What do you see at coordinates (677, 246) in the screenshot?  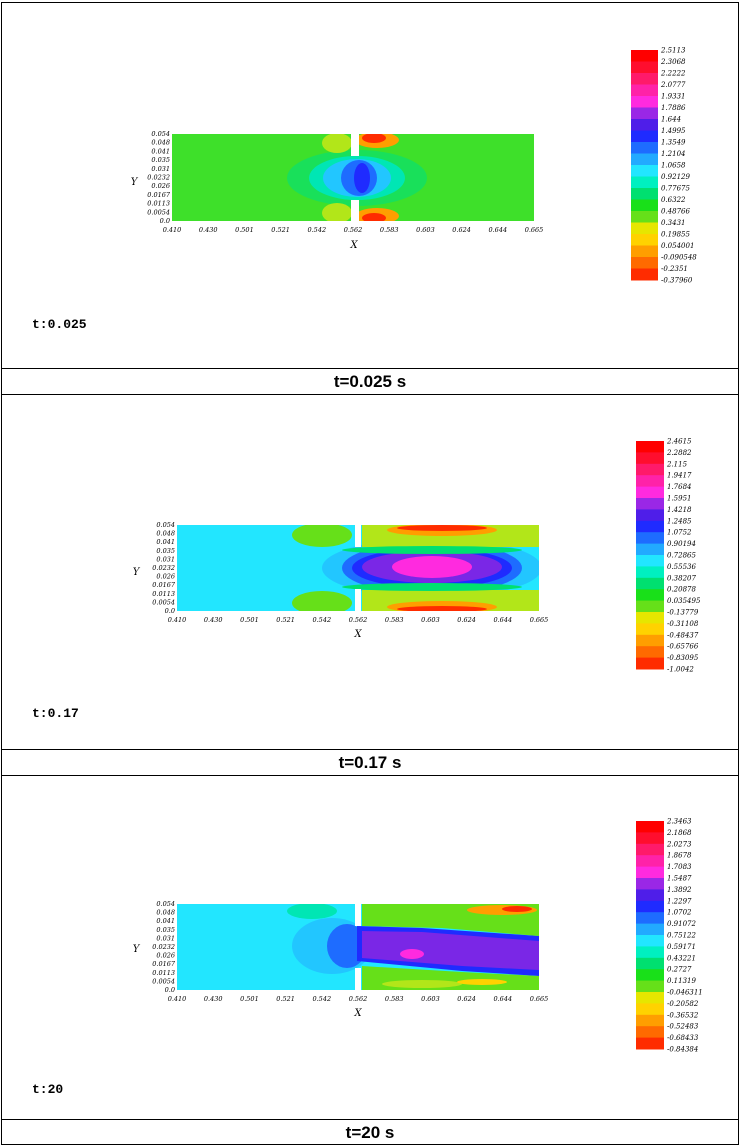 I see `colorbar-label: 0.054001` at bounding box center [677, 246].